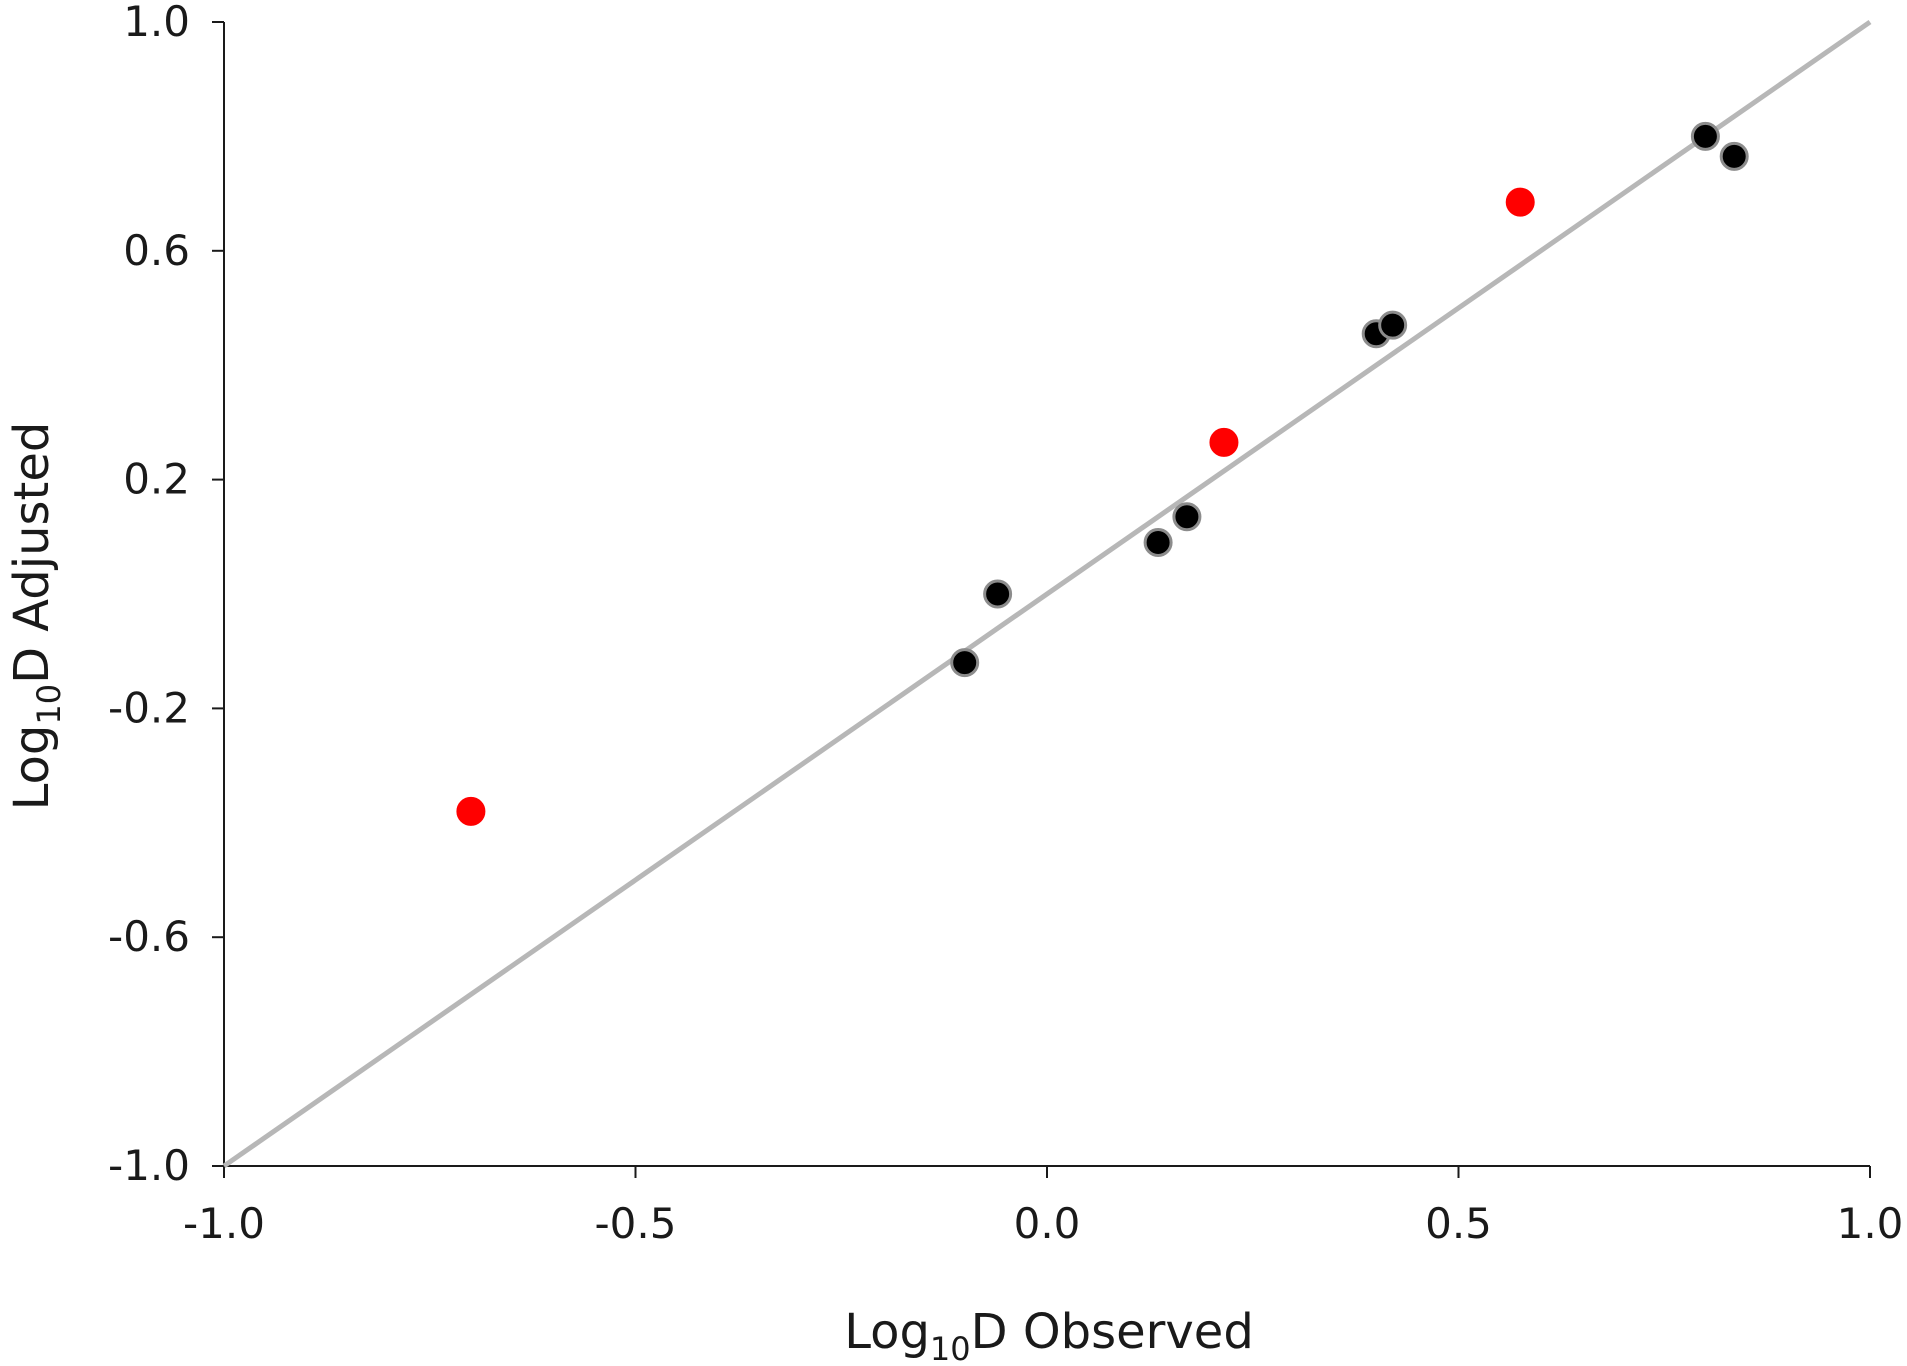  Describe the element at coordinates (149, 1165) in the screenshot. I see `y-tick-label: -1.0` at that location.